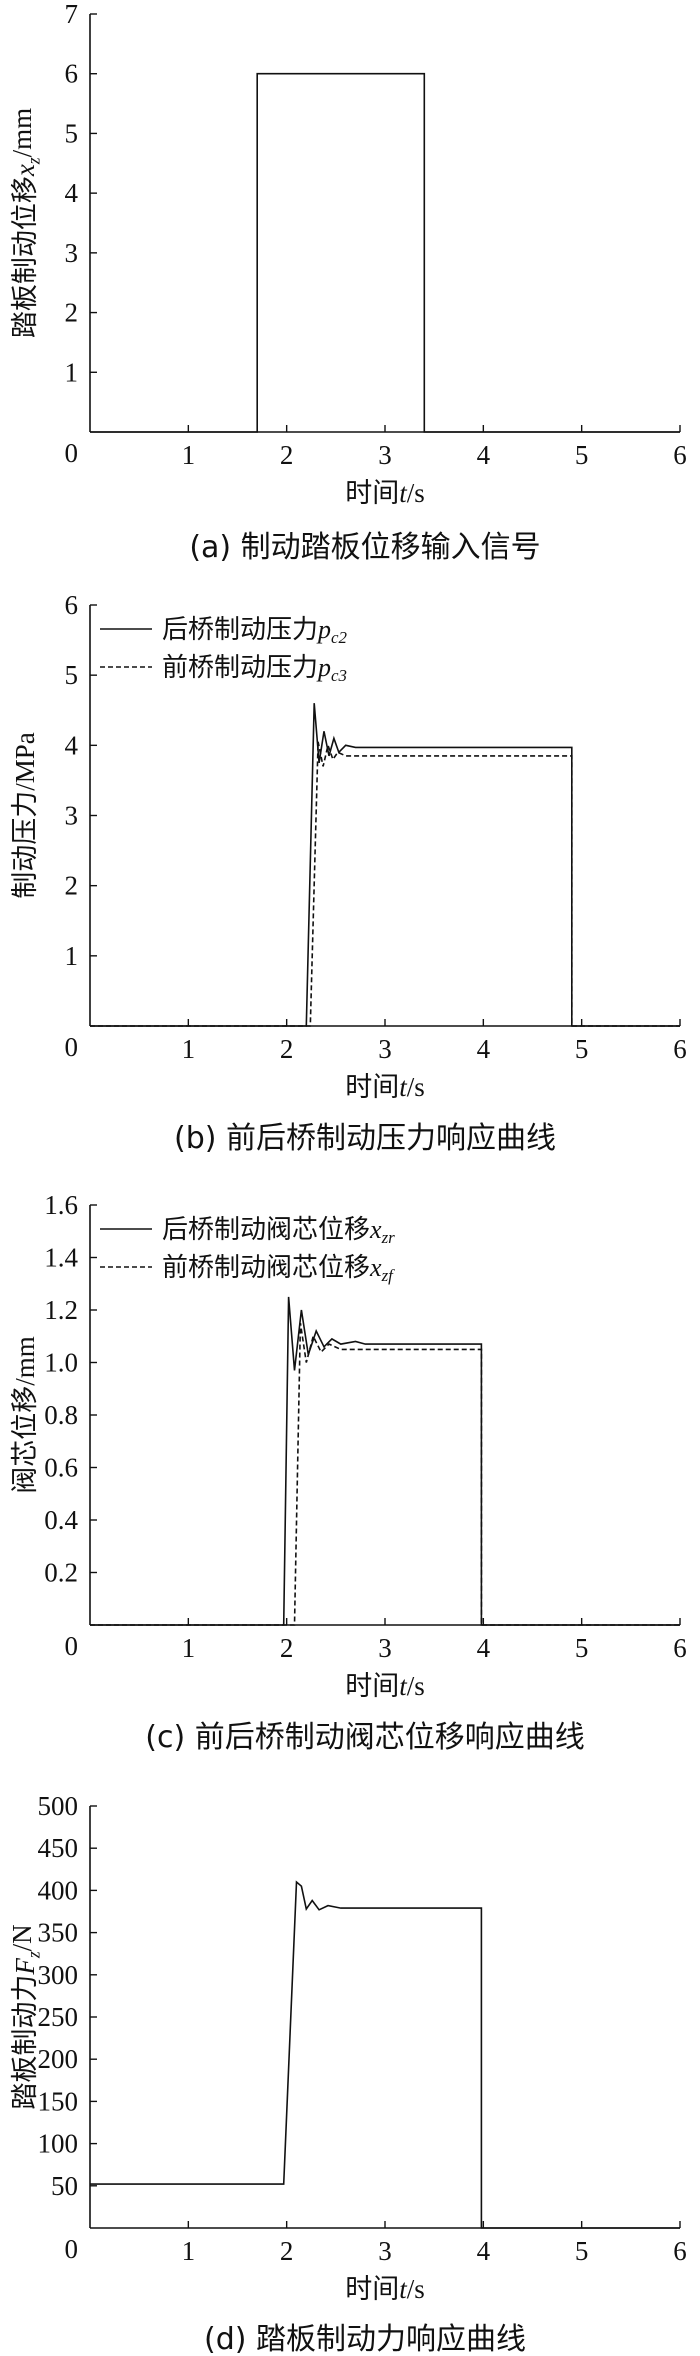 This screenshot has height=2356, width=700. I want to click on y-tick-label: 0.8, so click(61, 1415).